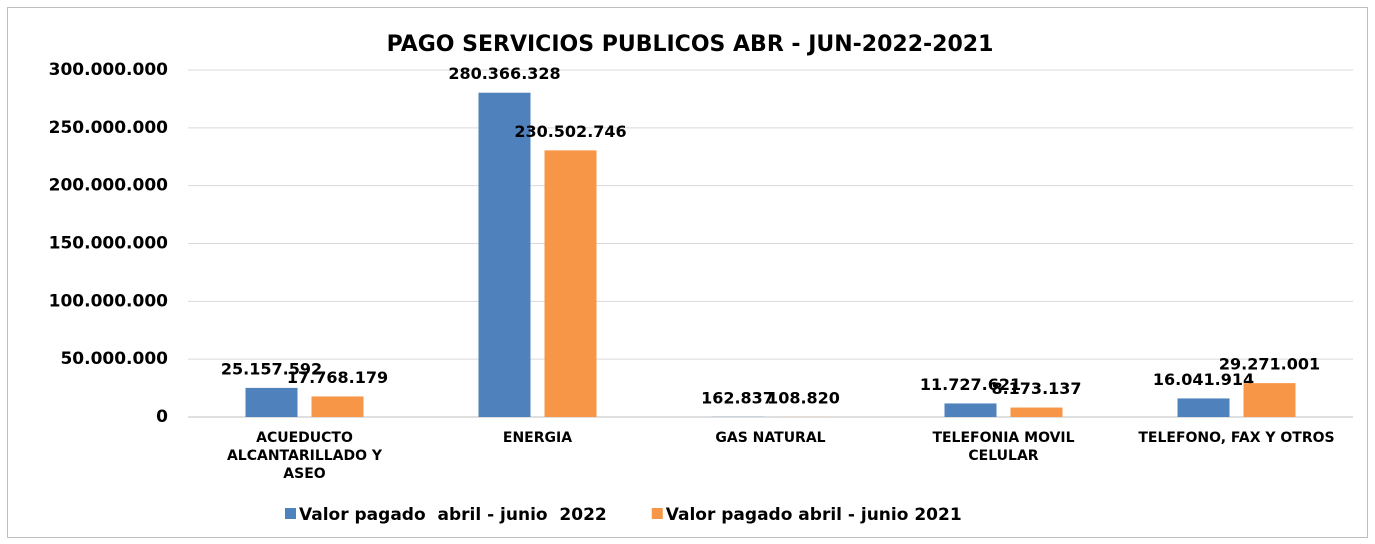 The width and height of the screenshot is (1375, 544). I want to click on x-tick-label: ACUEDUCTO ALCANTARILLADO Y ASEO, so click(304, 456).